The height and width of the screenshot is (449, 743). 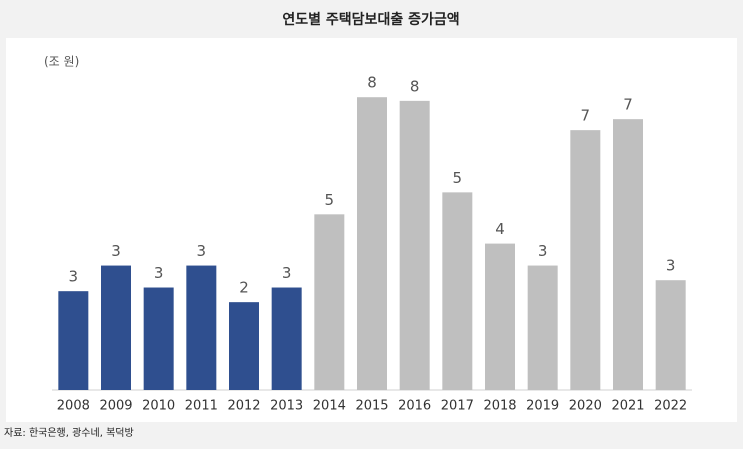 I want to click on x-tick-label: 2009, so click(x=115, y=406).